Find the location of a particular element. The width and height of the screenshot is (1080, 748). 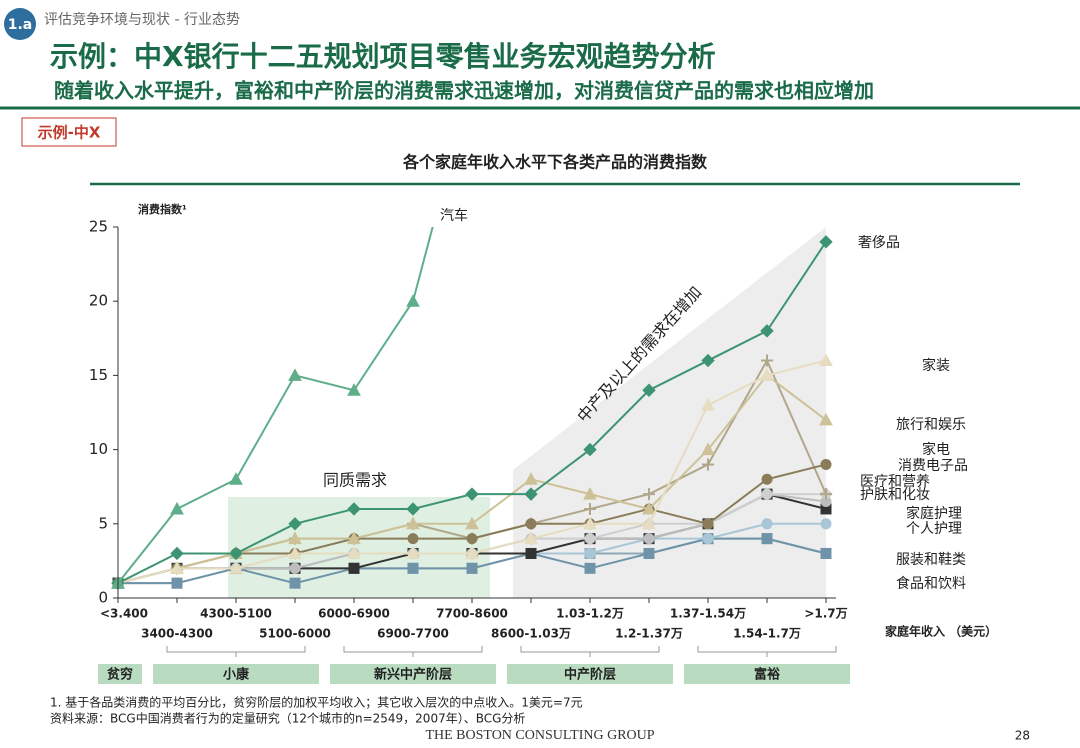

x-tick-label: 1.54-1.7万 is located at coordinates (767, 634).